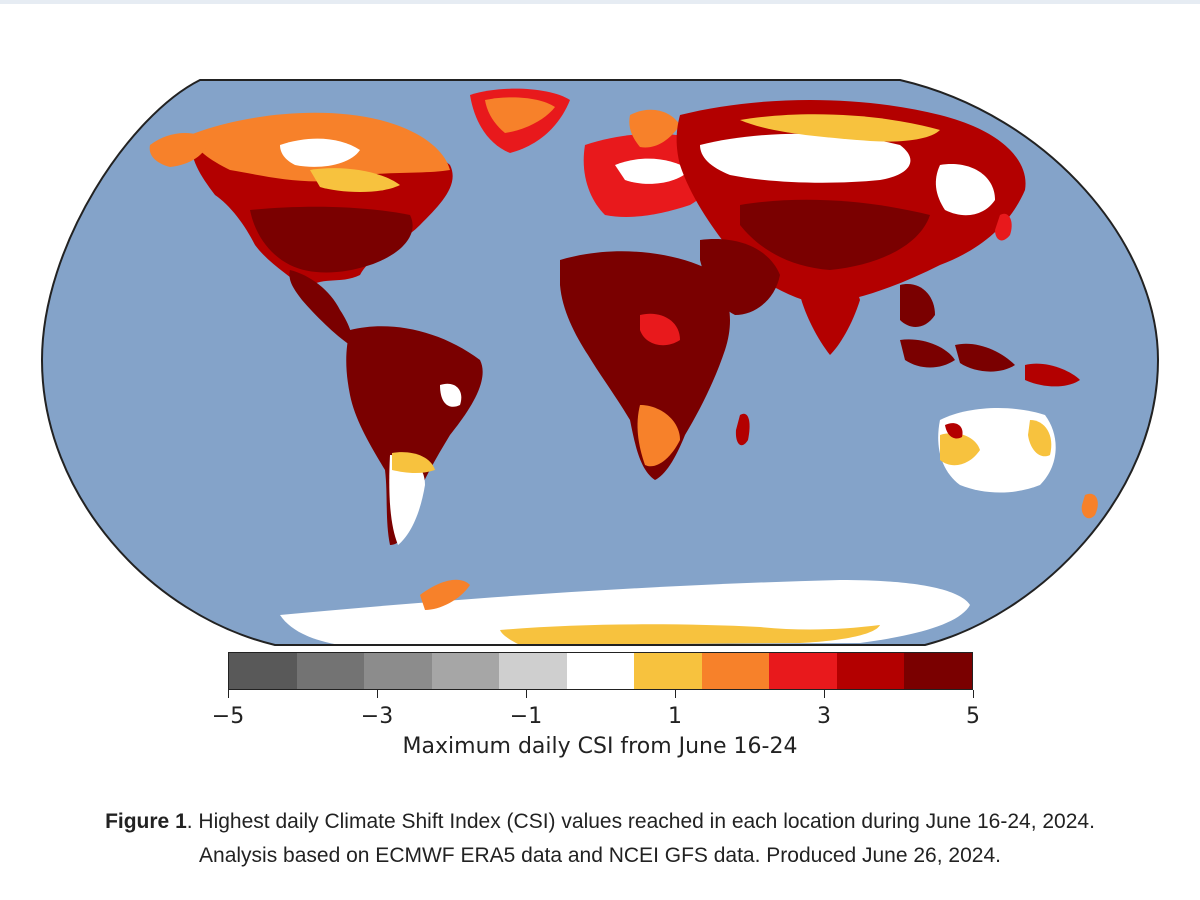 Image resolution: width=1200 pixels, height=900 pixels. I want to click on east-australia-yellow, so click(1040, 438).